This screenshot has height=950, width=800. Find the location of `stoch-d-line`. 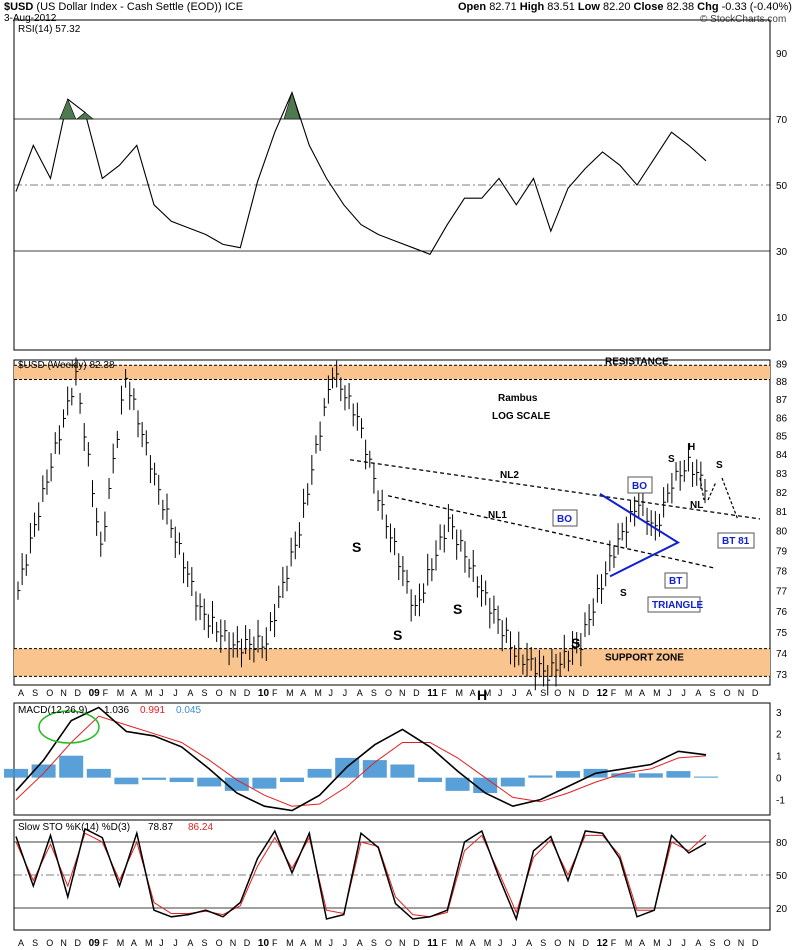

stoch-d-line is located at coordinates (361, 875).